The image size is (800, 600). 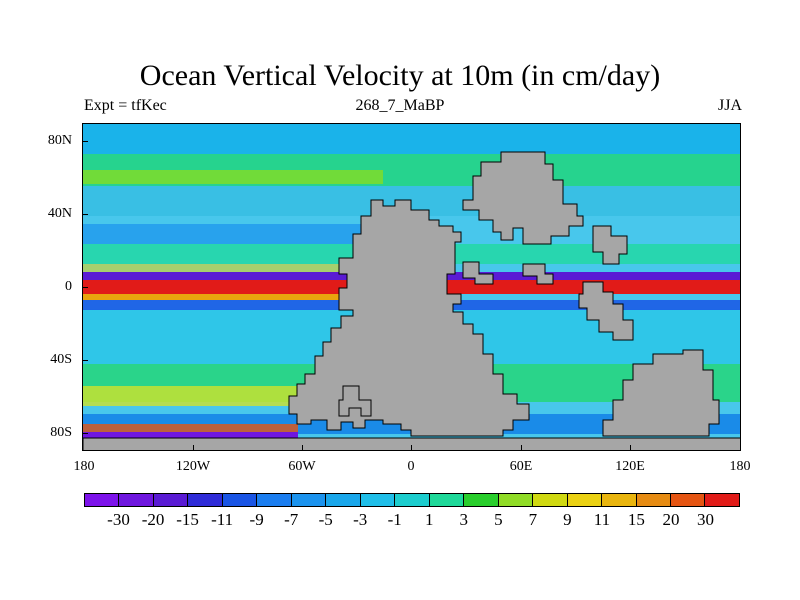 What do you see at coordinates (302, 466) in the screenshot?
I see `lon-label-60w: 60W` at bounding box center [302, 466].